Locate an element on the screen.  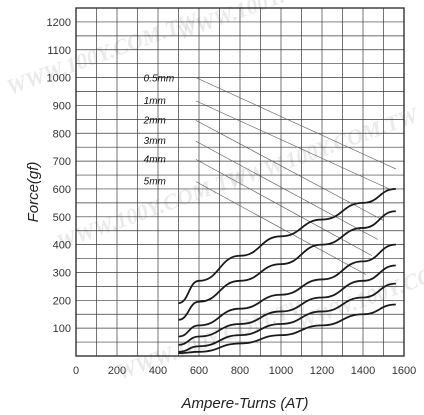
watermark-text: WWW.100Y.COM.TW is located at coordinates (322, 148).